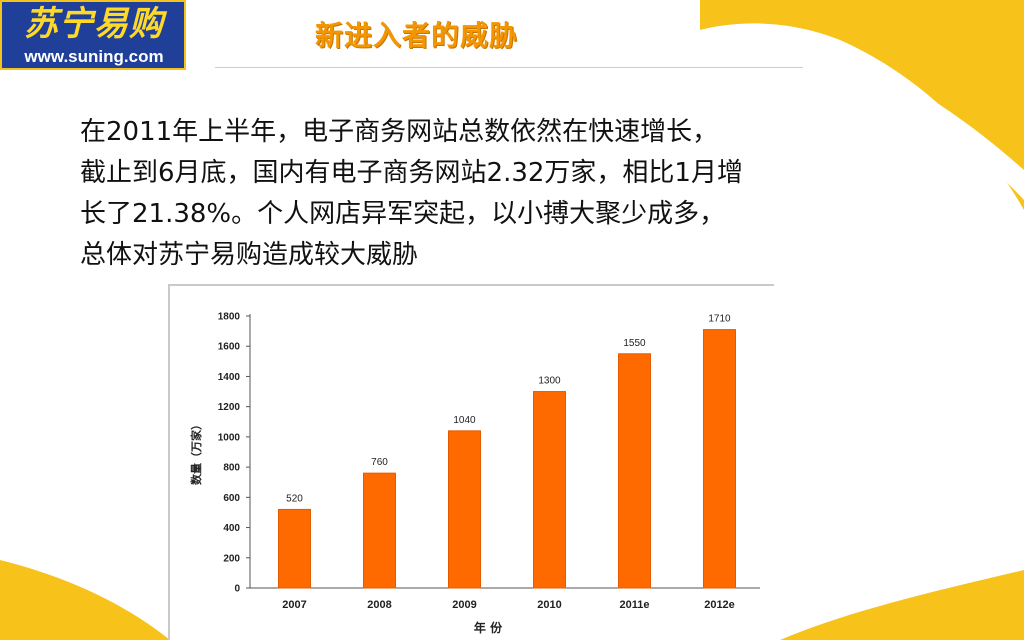  I want to click on y-tick-label: 1400, so click(229, 377).